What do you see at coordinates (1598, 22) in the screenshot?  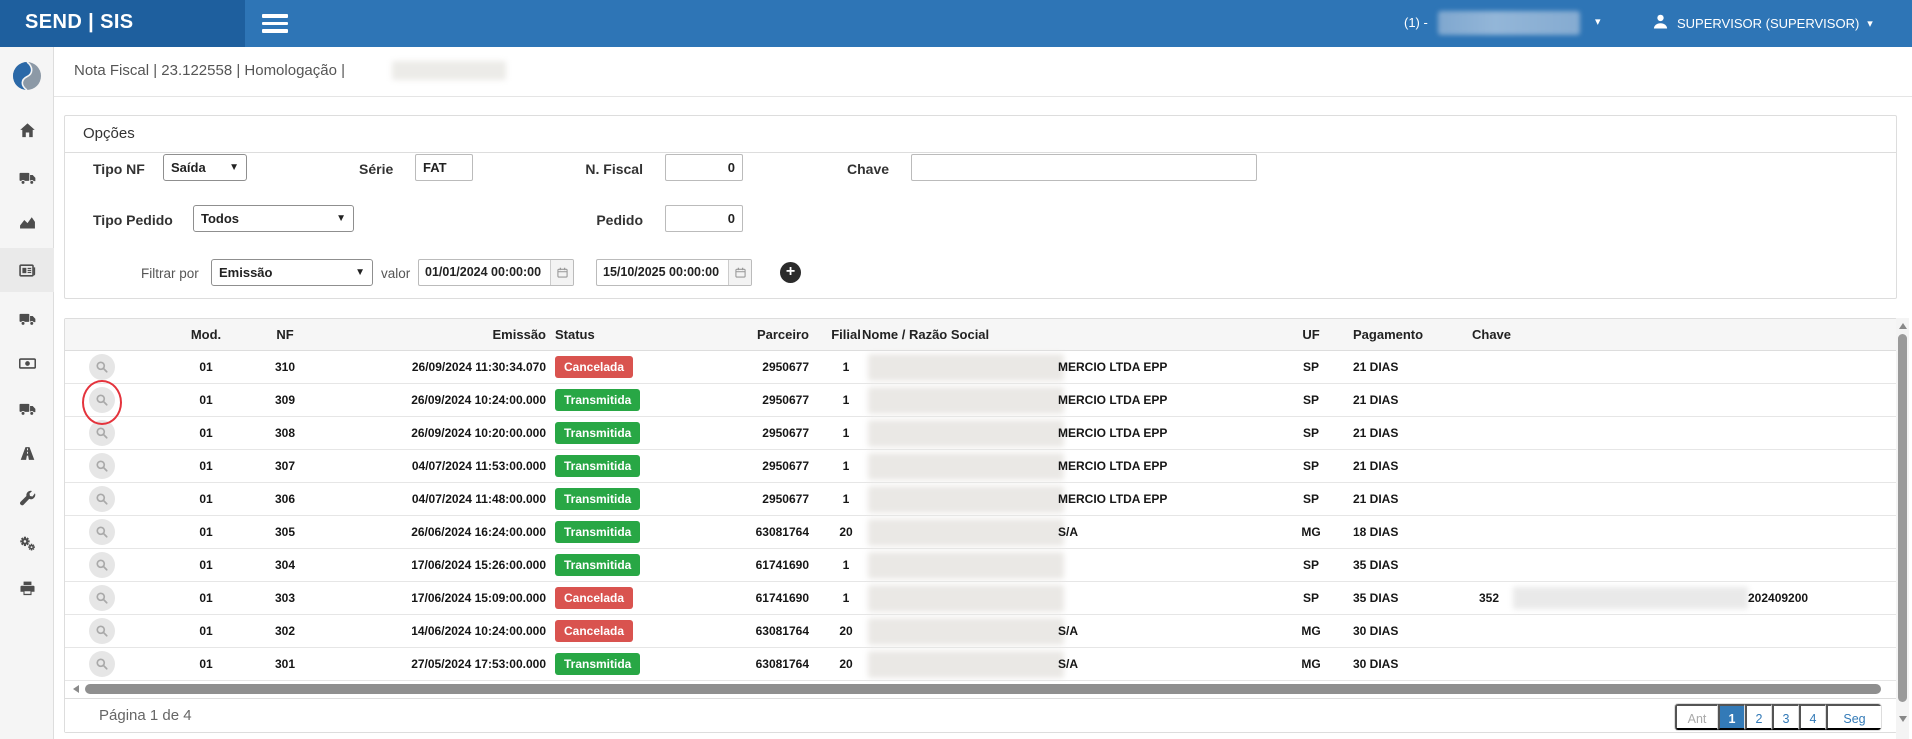 I see `company-caret-icon: ▾` at bounding box center [1598, 22].